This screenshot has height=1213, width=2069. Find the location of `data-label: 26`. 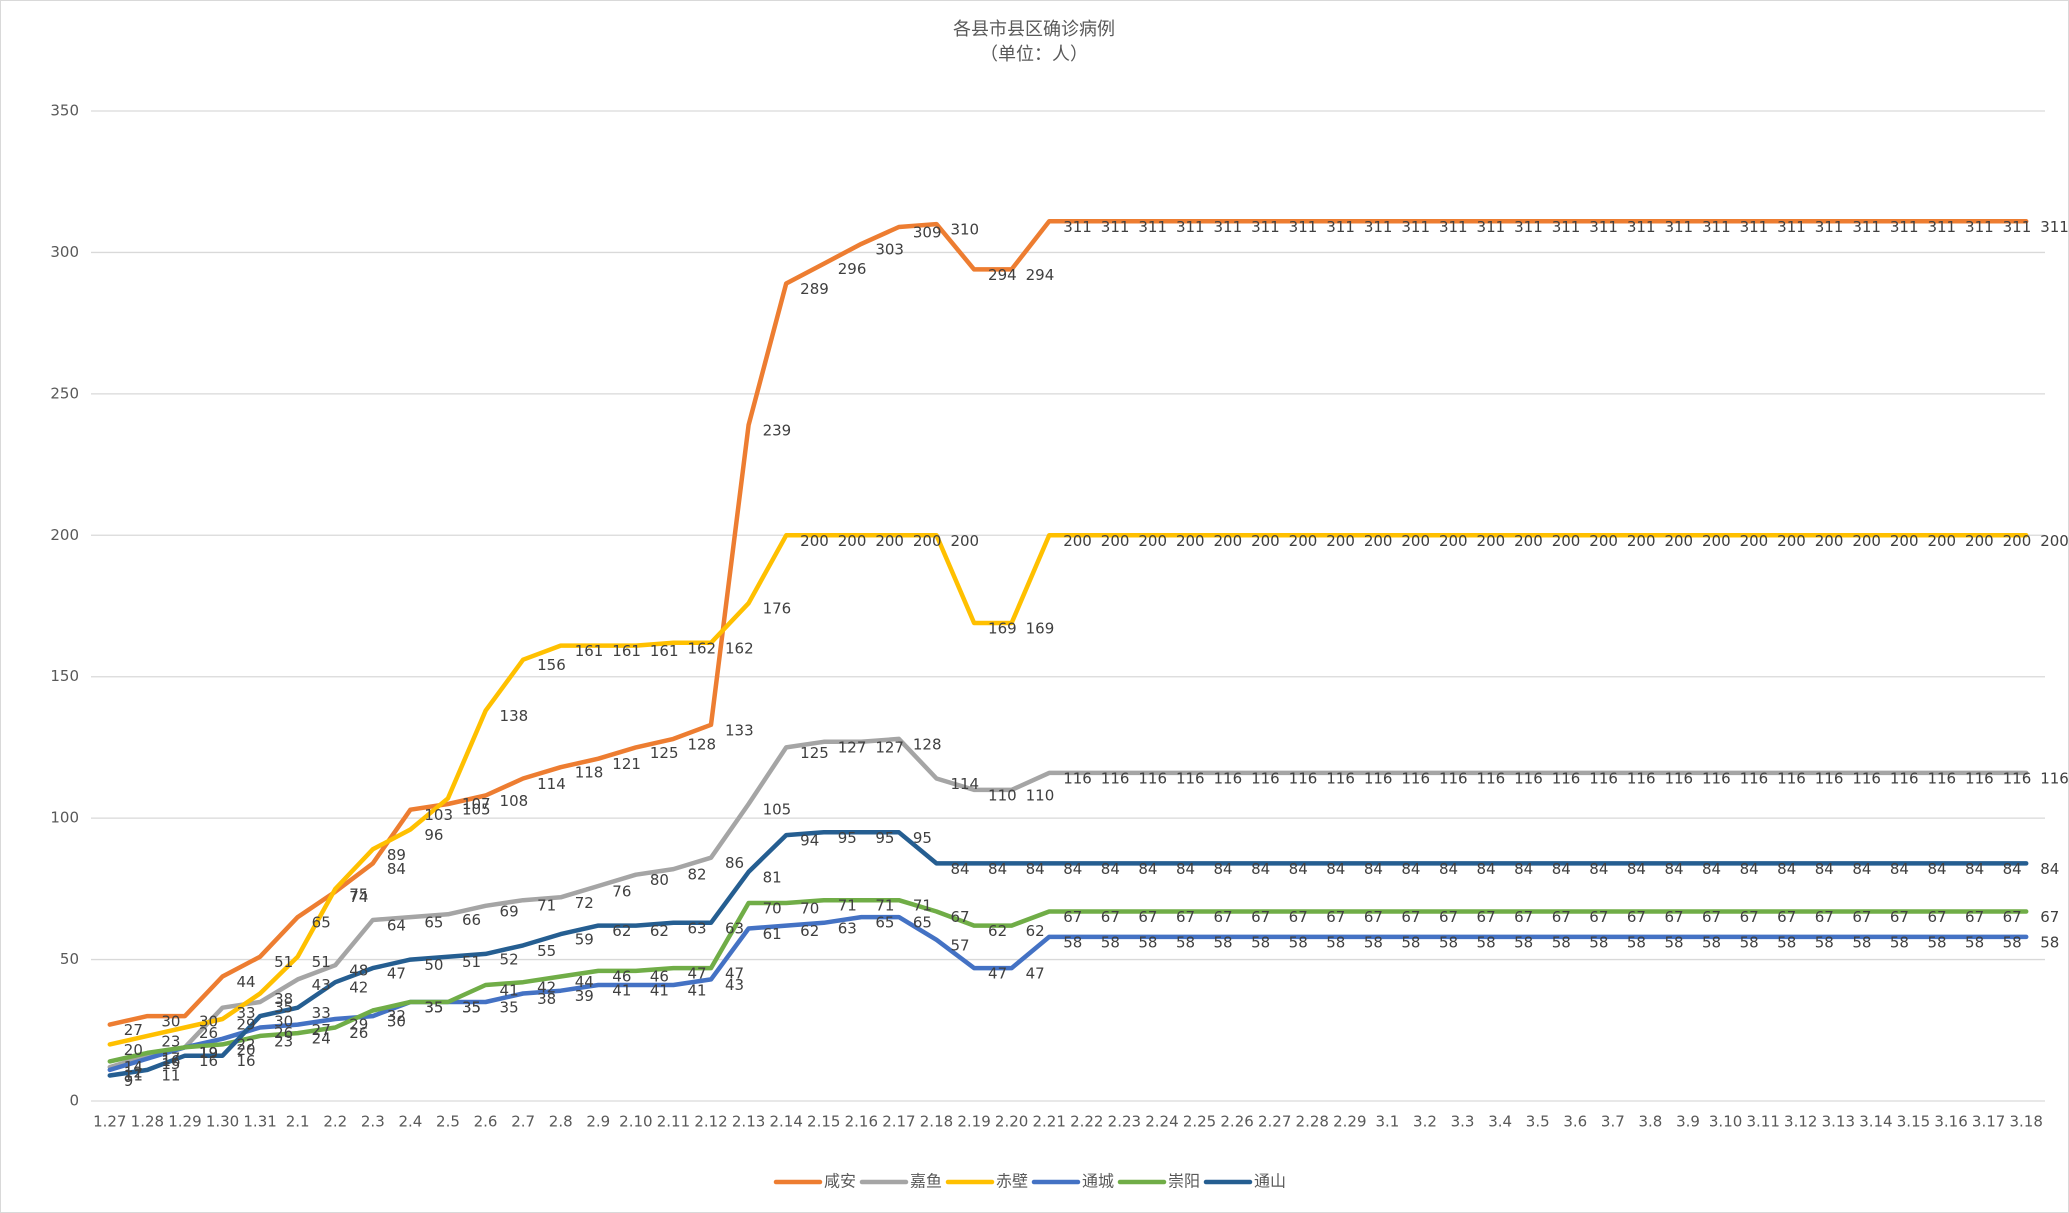

data-label: 26 is located at coordinates (358, 1033).